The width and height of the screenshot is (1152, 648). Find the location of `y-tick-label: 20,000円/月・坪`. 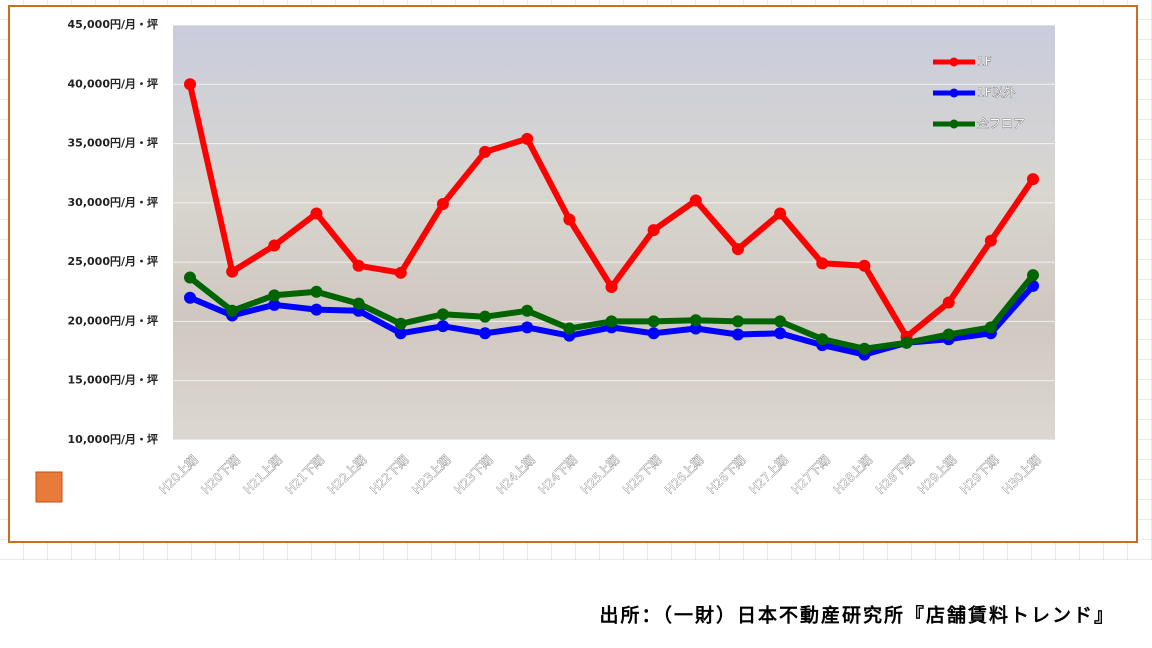

y-tick-label: 20,000円/月・坪 is located at coordinates (113, 320).